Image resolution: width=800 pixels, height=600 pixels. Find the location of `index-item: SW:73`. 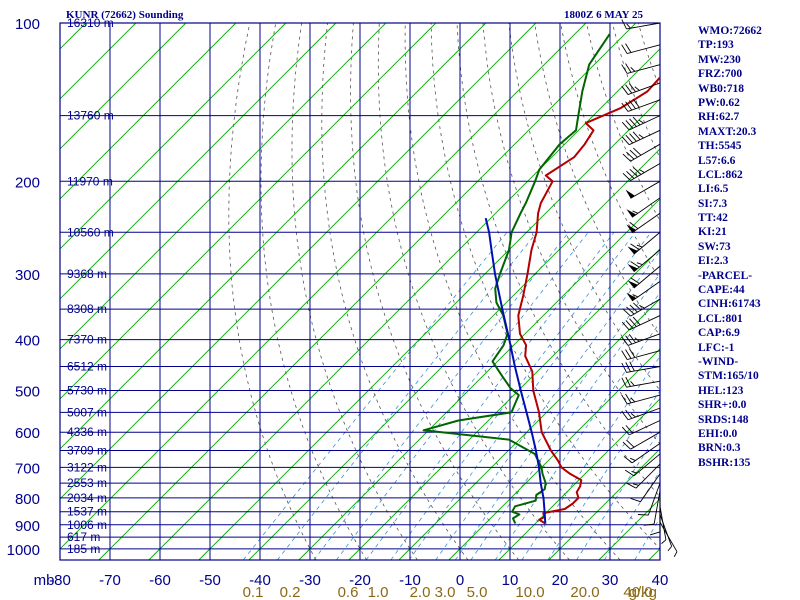

index-item: SW:73 is located at coordinates (714, 246).